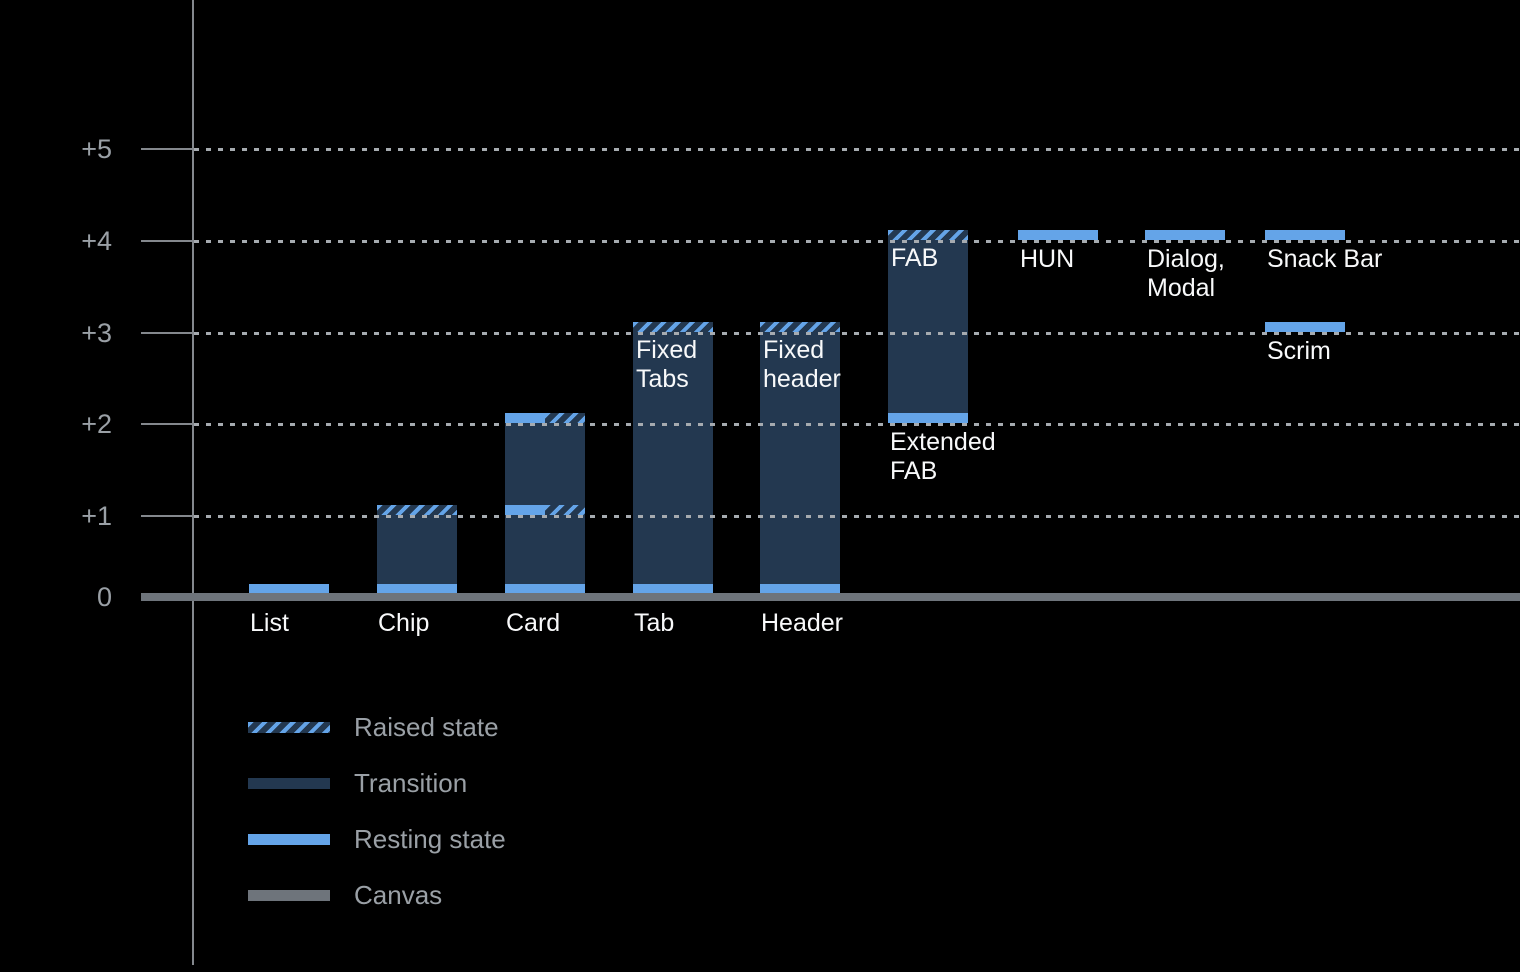 The width and height of the screenshot is (1520, 972). Describe the element at coordinates (1058, 234) in the screenshot. I see `bar-hun-resting-band` at that location.